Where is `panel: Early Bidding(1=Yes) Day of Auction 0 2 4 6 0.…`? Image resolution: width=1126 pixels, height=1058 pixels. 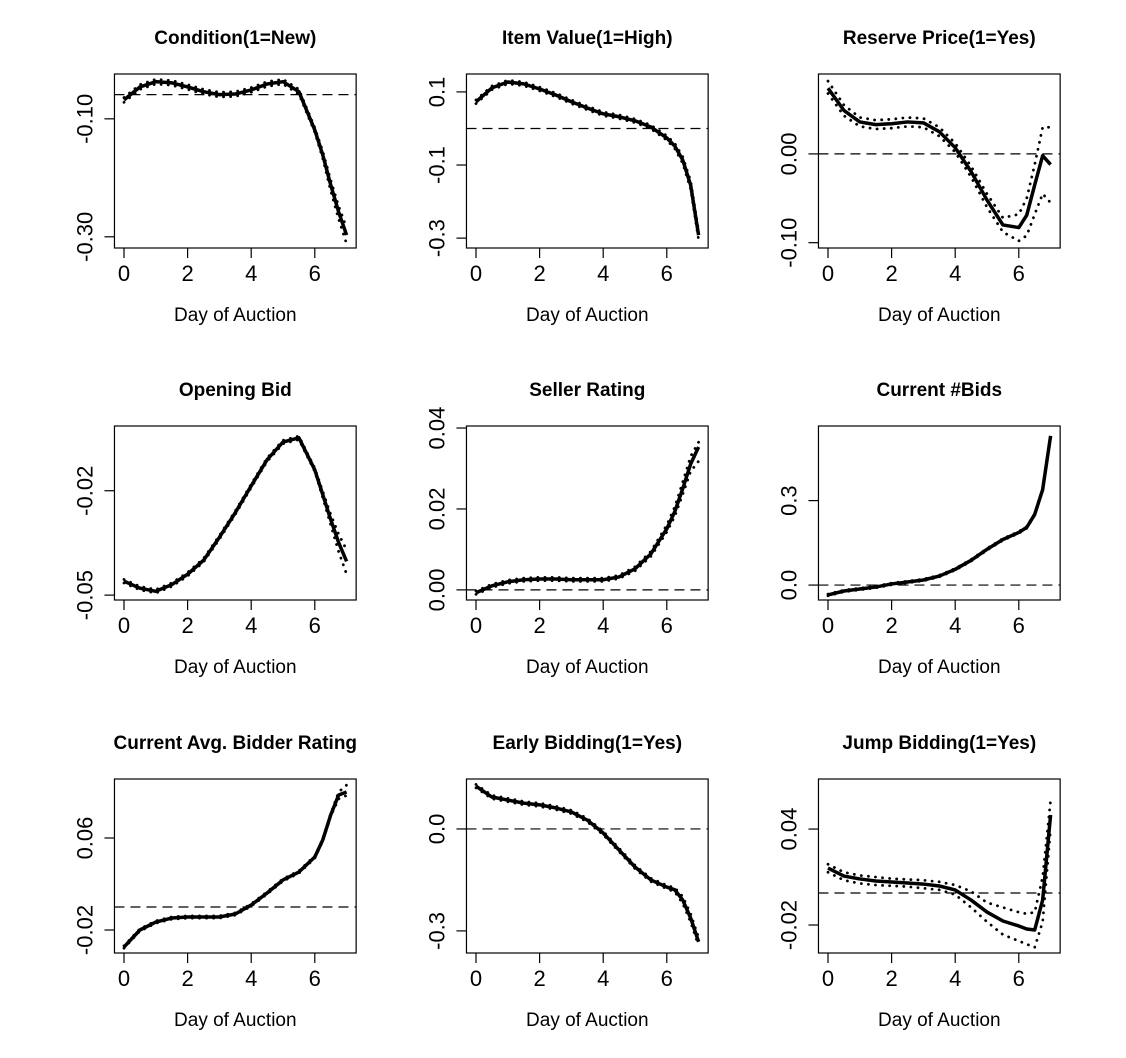 panel: Early Bidding(1=Yes) Day of Auction 0 2 4 6 0.… is located at coordinates (566, 882).